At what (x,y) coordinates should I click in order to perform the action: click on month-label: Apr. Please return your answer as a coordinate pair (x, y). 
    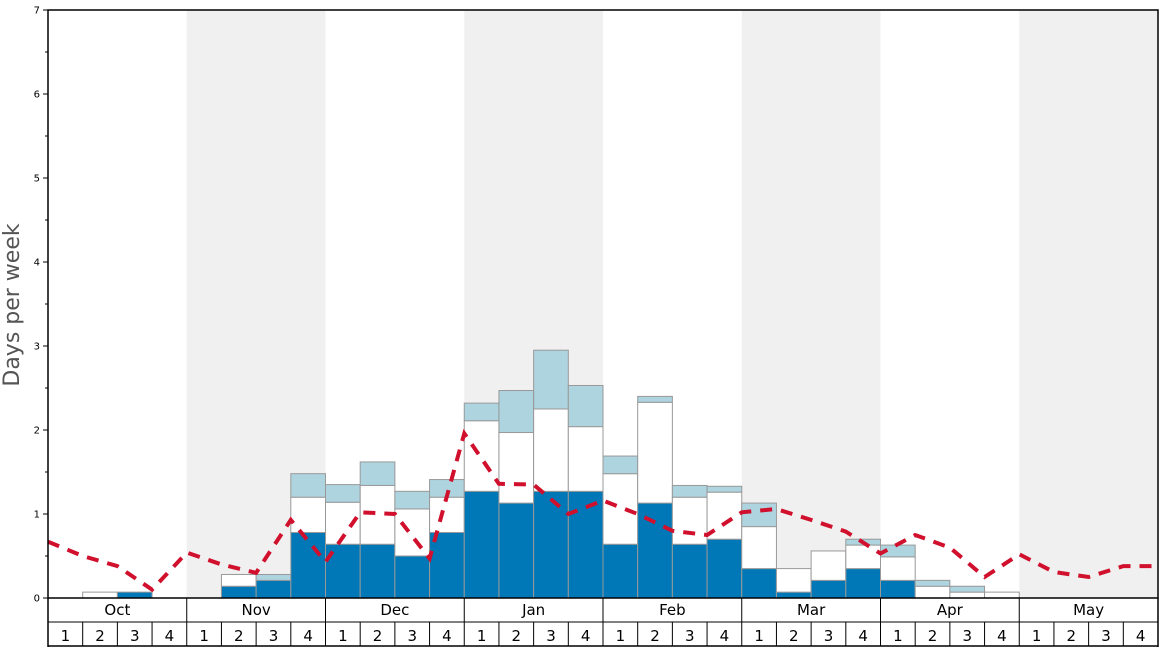
    Looking at the image, I should click on (950, 610).